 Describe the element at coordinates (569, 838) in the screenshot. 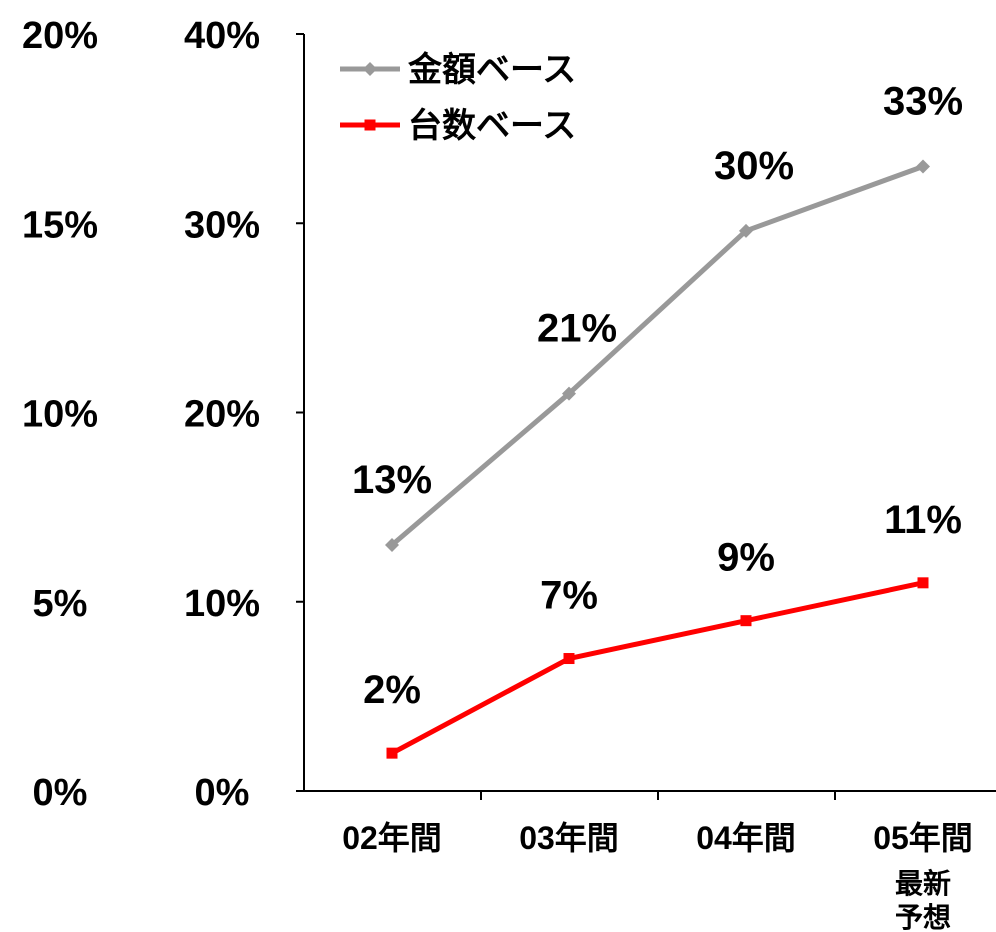

I see `x-category-label: 03年間` at that location.